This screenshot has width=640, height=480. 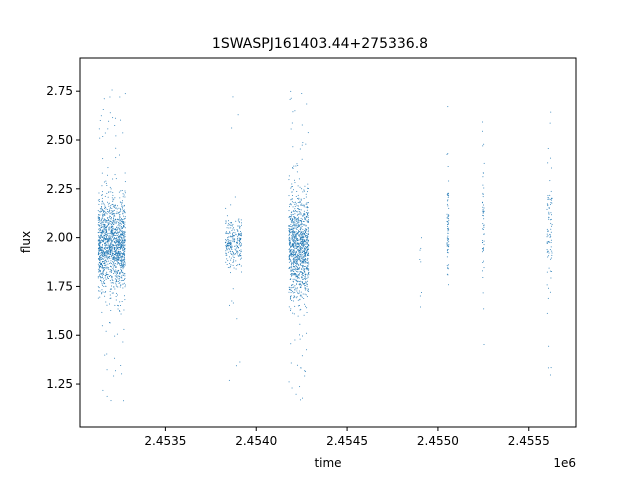 I want to click on y-tick-label: 2.50, so click(x=59, y=140).